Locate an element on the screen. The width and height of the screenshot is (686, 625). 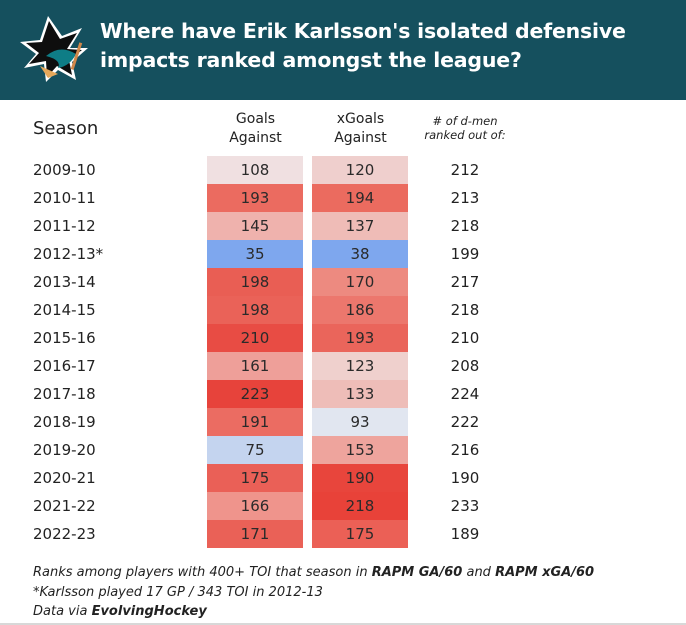
xgoals-against-rank-cell: 123 is located at coordinates (360, 366).